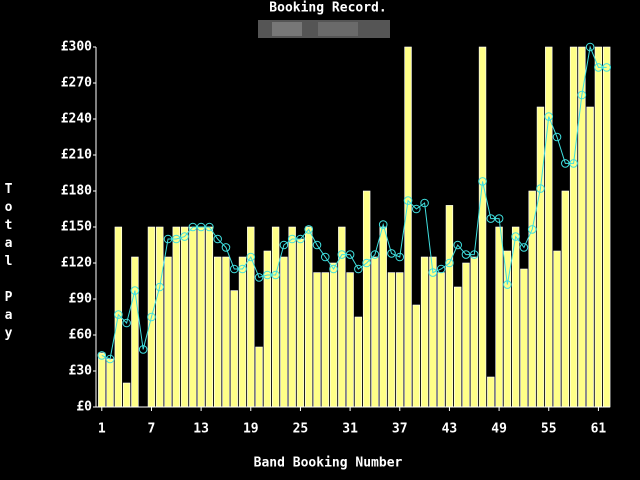 Image resolution: width=640 pixels, height=480 pixels. What do you see at coordinates (76, 155) in the screenshot?
I see `y-tick-label: £210` at bounding box center [76, 155].